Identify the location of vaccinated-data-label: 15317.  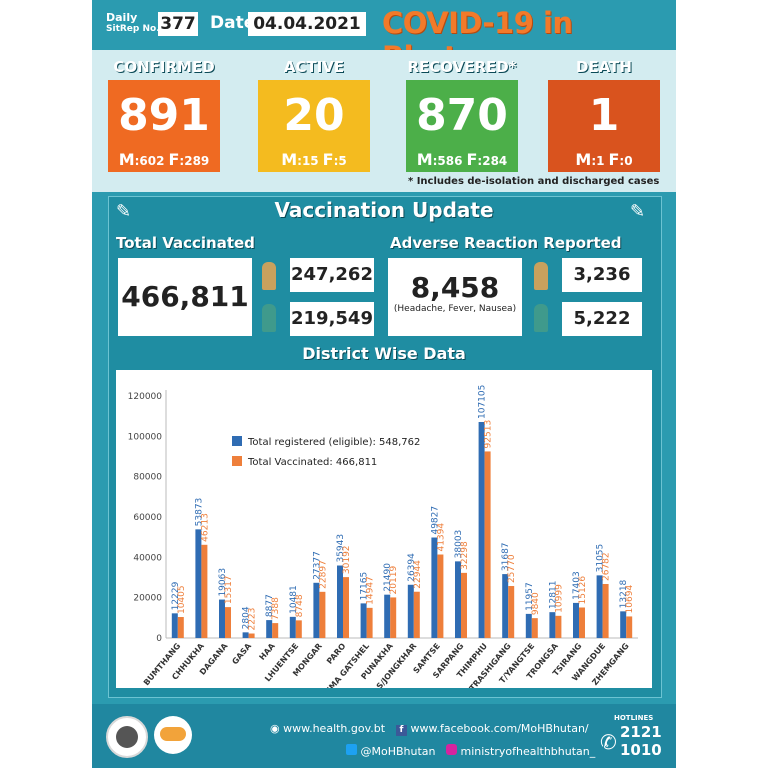
(229, 589).